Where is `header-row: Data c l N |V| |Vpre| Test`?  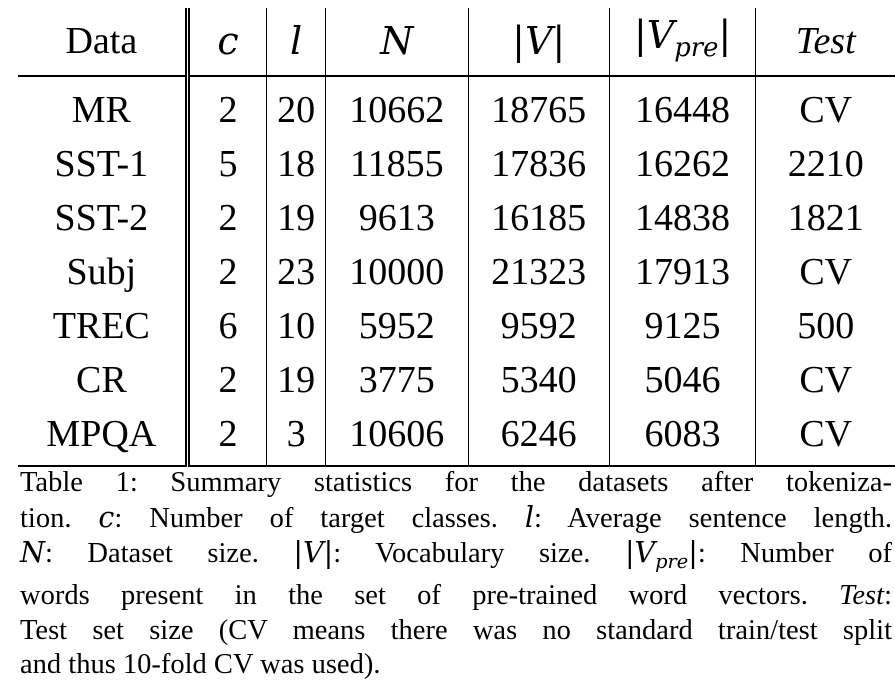
header-row: Data c l N |V| |Vpre| Test is located at coordinates (456, 42).